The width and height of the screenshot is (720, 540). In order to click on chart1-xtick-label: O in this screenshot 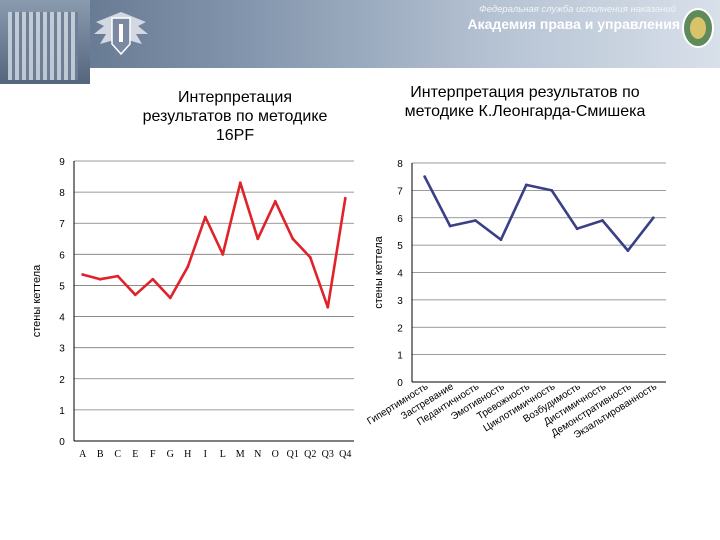, I will do `click(275, 454)`.